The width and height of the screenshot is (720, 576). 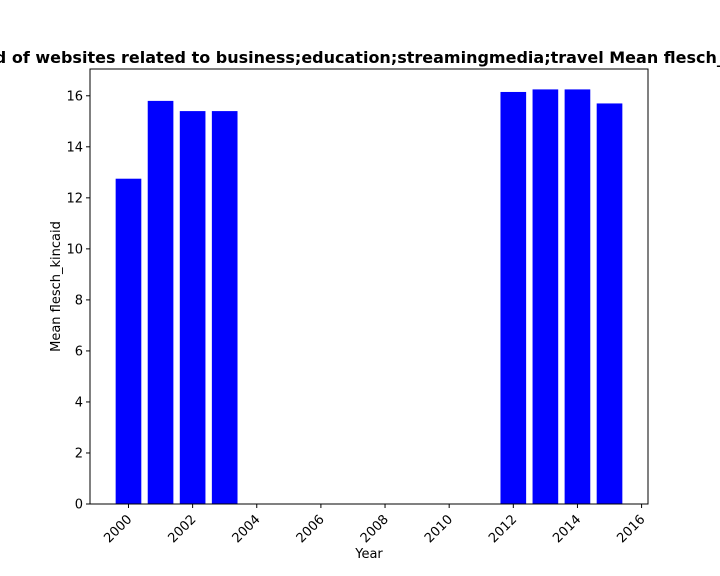 I want to click on y-tick-label: 0, so click(x=79, y=505).